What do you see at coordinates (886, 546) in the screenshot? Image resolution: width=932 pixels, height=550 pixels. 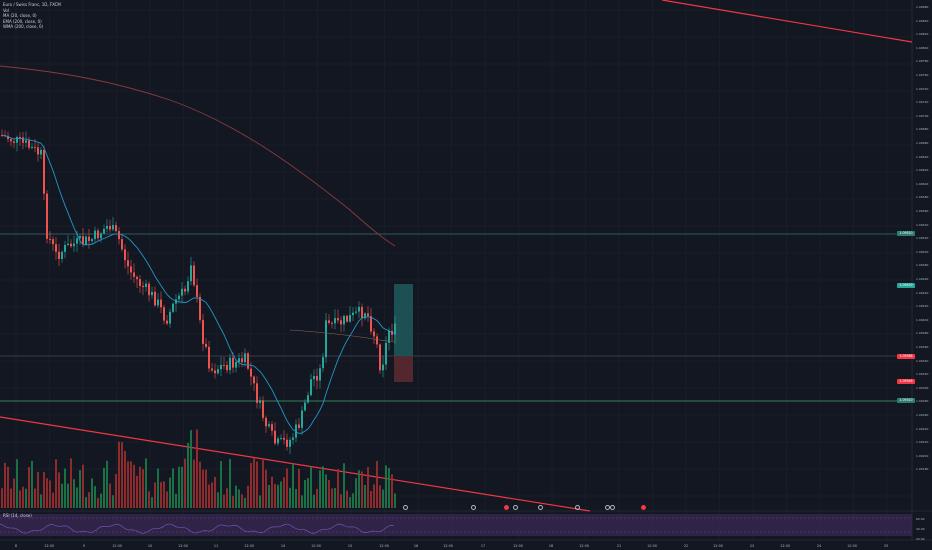 I see `time-tick: 25` at bounding box center [886, 546].